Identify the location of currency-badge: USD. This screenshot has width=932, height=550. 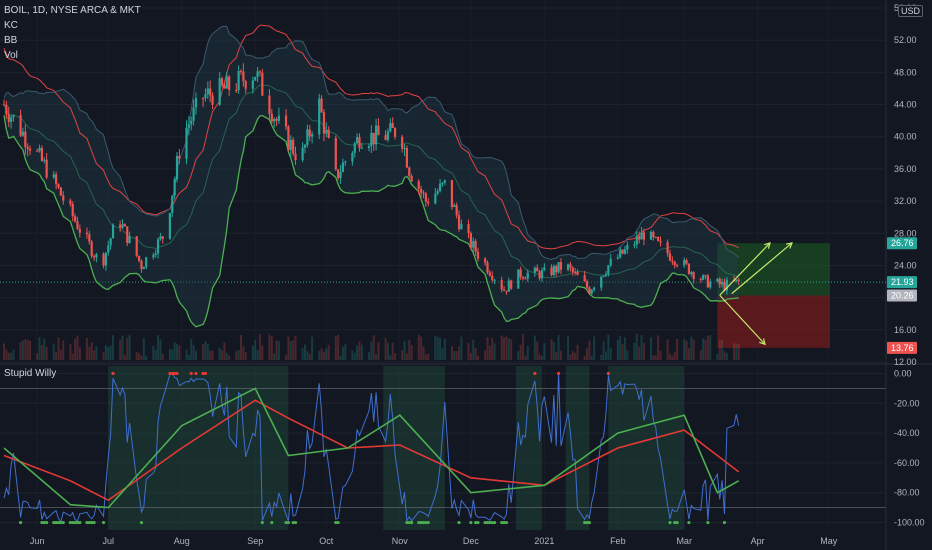
(911, 11).